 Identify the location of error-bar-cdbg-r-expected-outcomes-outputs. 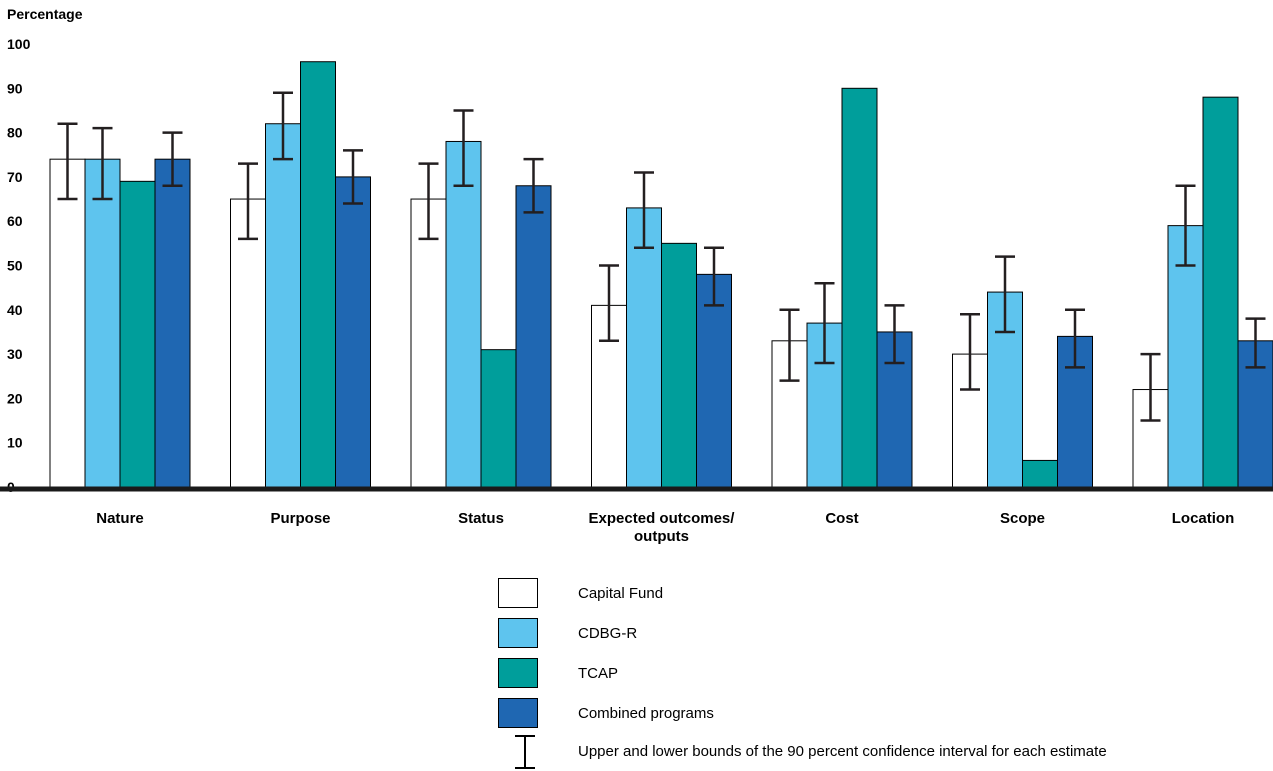
(644, 210).